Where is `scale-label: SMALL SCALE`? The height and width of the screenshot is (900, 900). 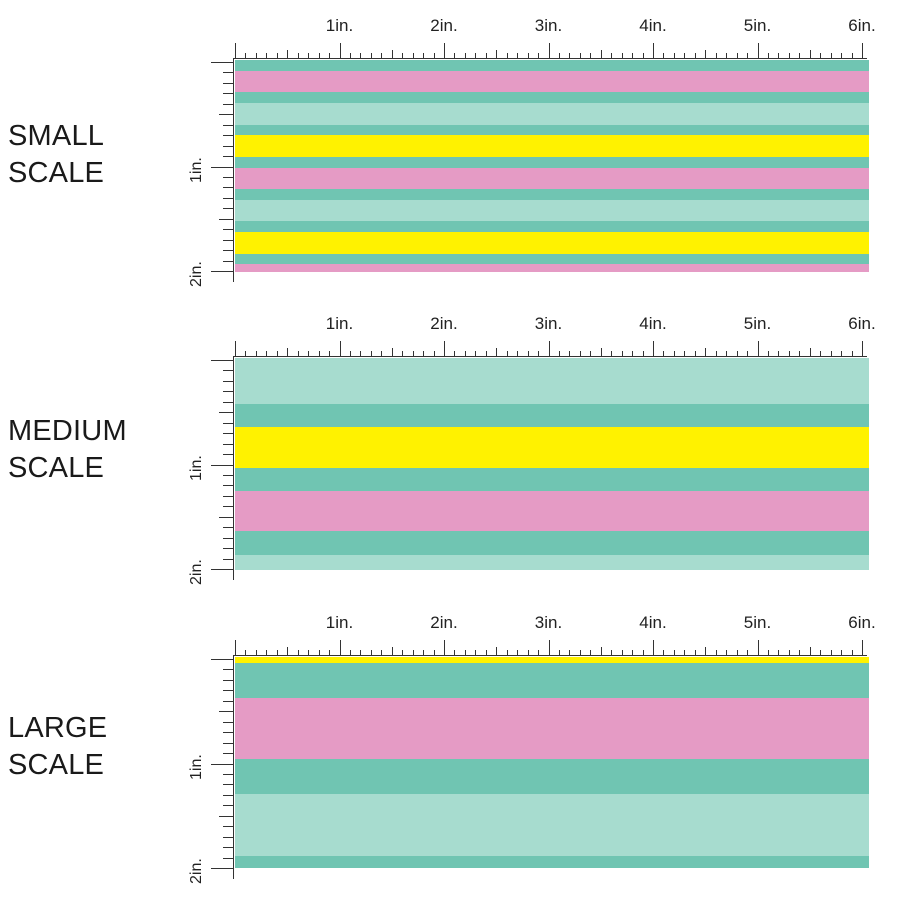
scale-label: SMALL SCALE is located at coordinates (56, 155).